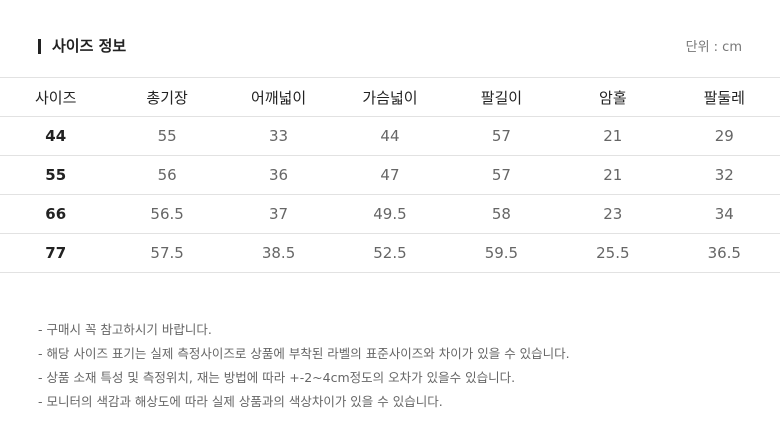 Image resolution: width=780 pixels, height=445 pixels. I want to click on table-cell: 38.5, so click(278, 253).